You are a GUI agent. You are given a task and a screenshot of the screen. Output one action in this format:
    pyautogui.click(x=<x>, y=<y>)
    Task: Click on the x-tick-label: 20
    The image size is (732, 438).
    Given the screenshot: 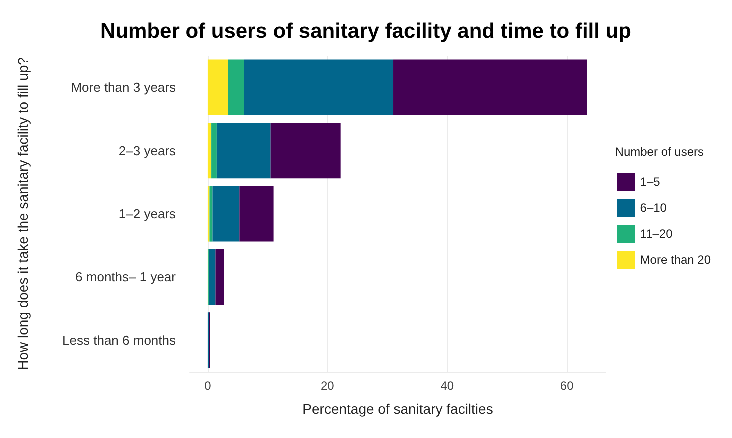 What is the action you would take?
    pyautogui.click(x=327, y=386)
    